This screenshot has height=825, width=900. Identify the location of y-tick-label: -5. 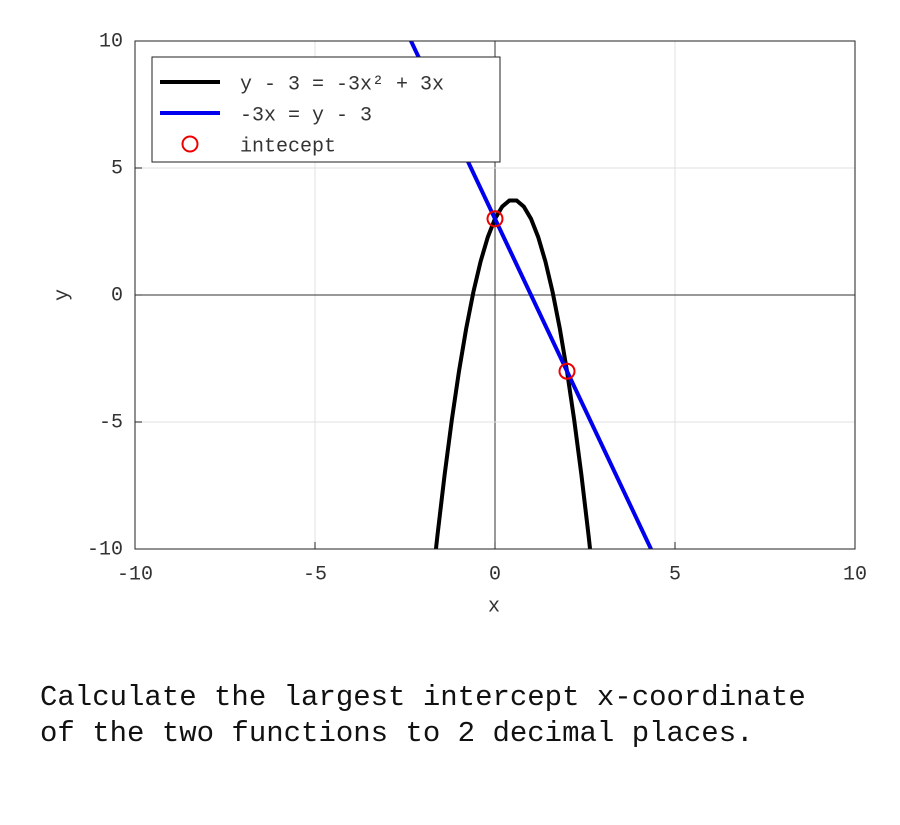
(111, 422).